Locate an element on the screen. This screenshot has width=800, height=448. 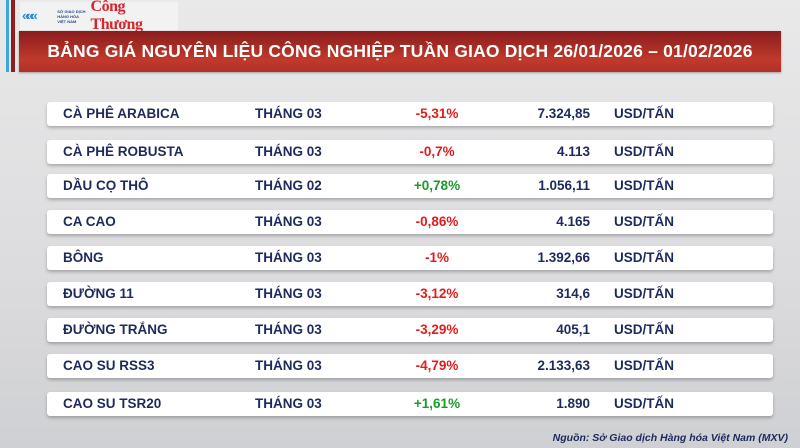
commodity-name: CÀ PHÊ ARABICA is located at coordinates (121, 113).